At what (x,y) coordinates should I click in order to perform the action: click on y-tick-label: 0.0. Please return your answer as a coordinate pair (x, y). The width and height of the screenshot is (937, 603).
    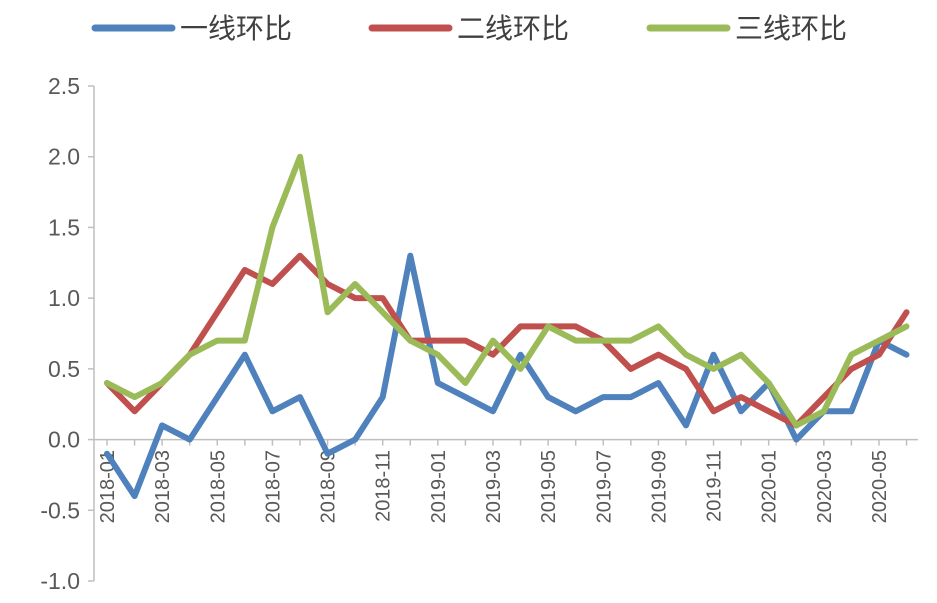
    Looking at the image, I should click on (64, 440).